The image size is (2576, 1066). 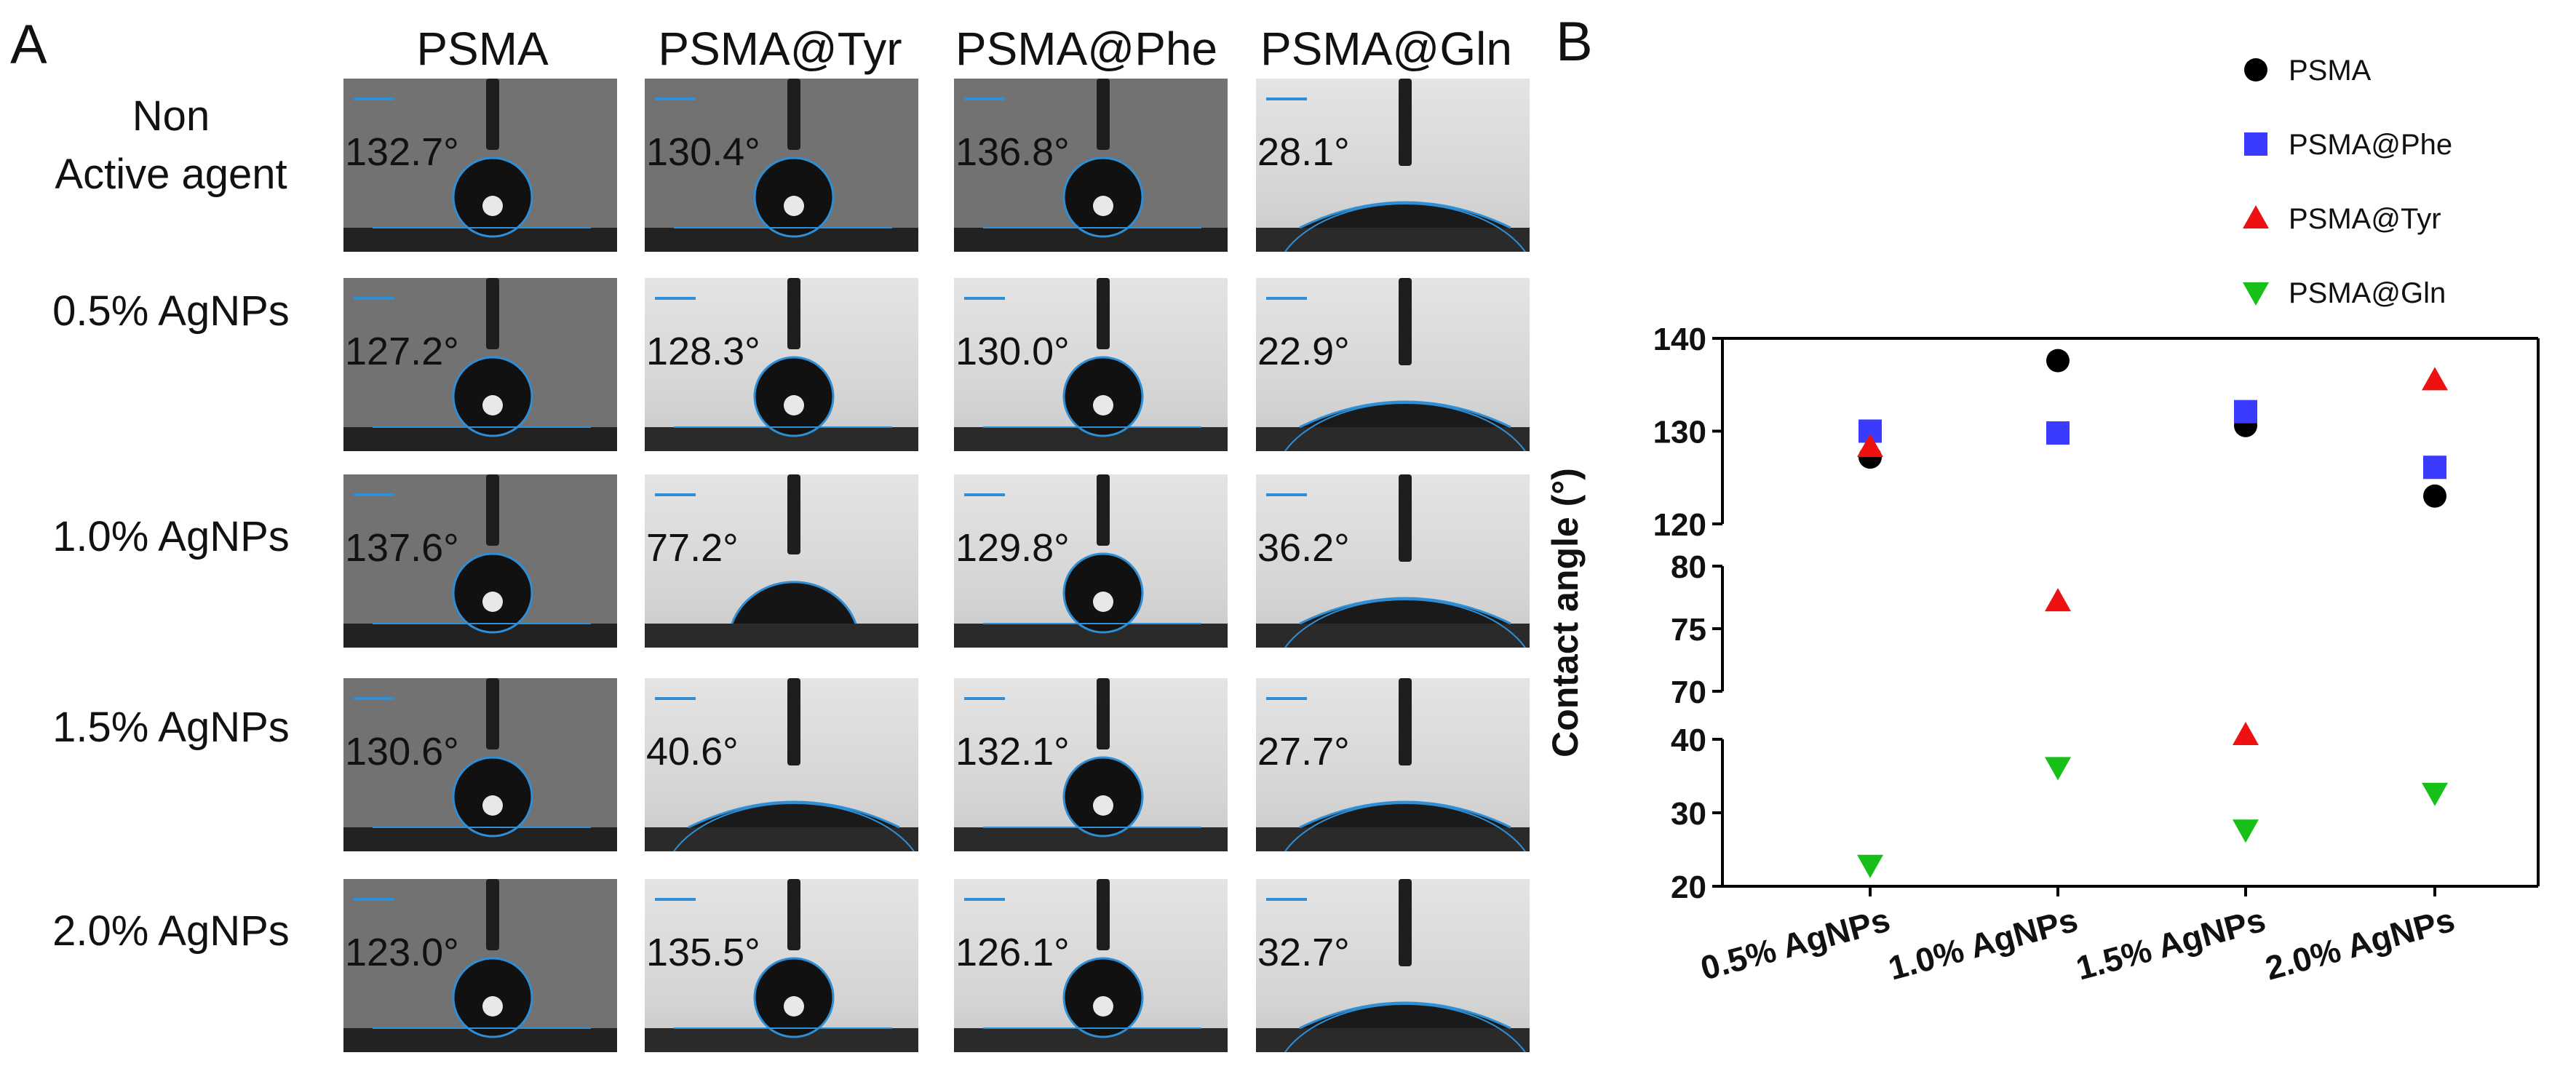 What do you see at coordinates (703, 952) in the screenshot?
I see `contact-angle-value: 135.5°` at bounding box center [703, 952].